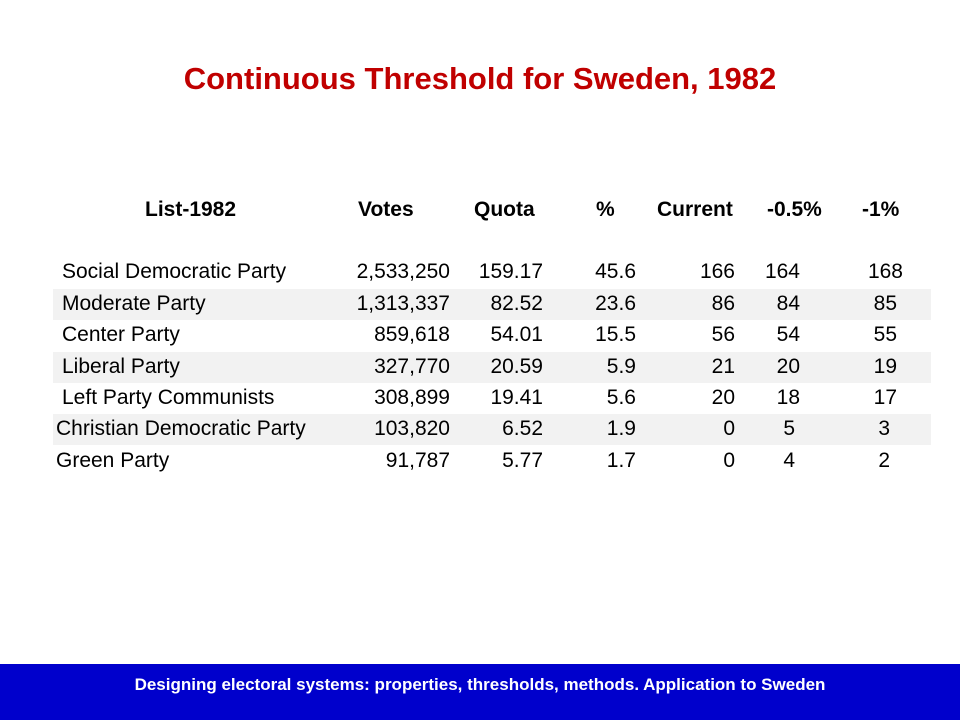 Image resolution: width=960 pixels, height=720 pixels. I want to click on quota-cell: 5.77, so click(522, 460).